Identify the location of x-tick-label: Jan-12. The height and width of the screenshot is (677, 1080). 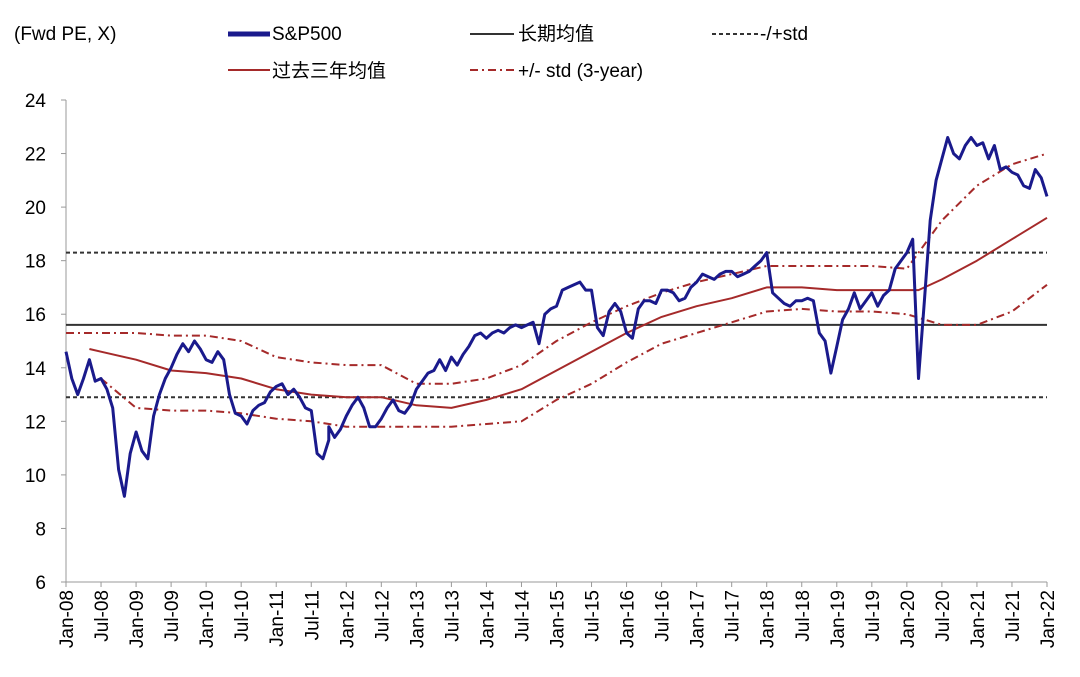
(347, 619).